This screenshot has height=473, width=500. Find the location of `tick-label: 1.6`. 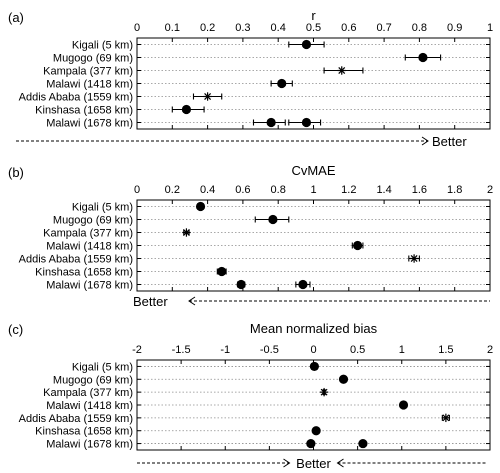

tick-label: 1.6 is located at coordinates (419, 190).